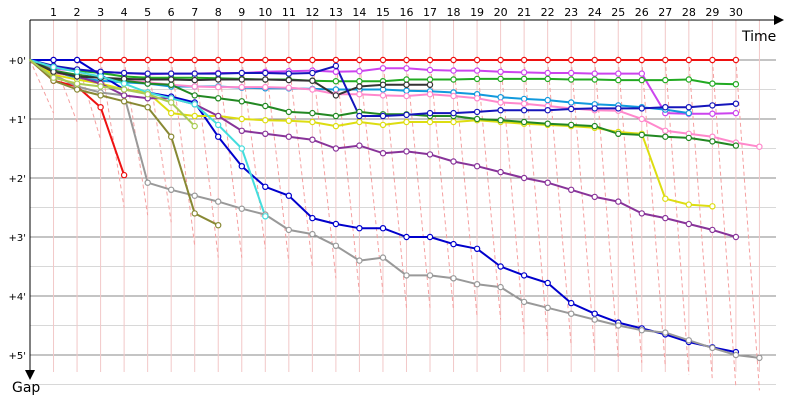  I want to click on x-tick-label: 7, so click(194, 12).